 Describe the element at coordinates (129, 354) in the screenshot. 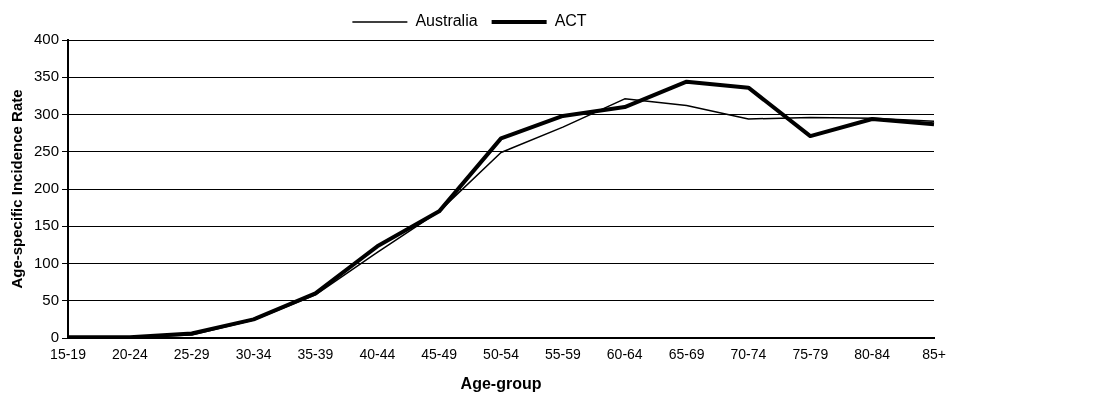

I see `x-tick-label: 20-24` at that location.